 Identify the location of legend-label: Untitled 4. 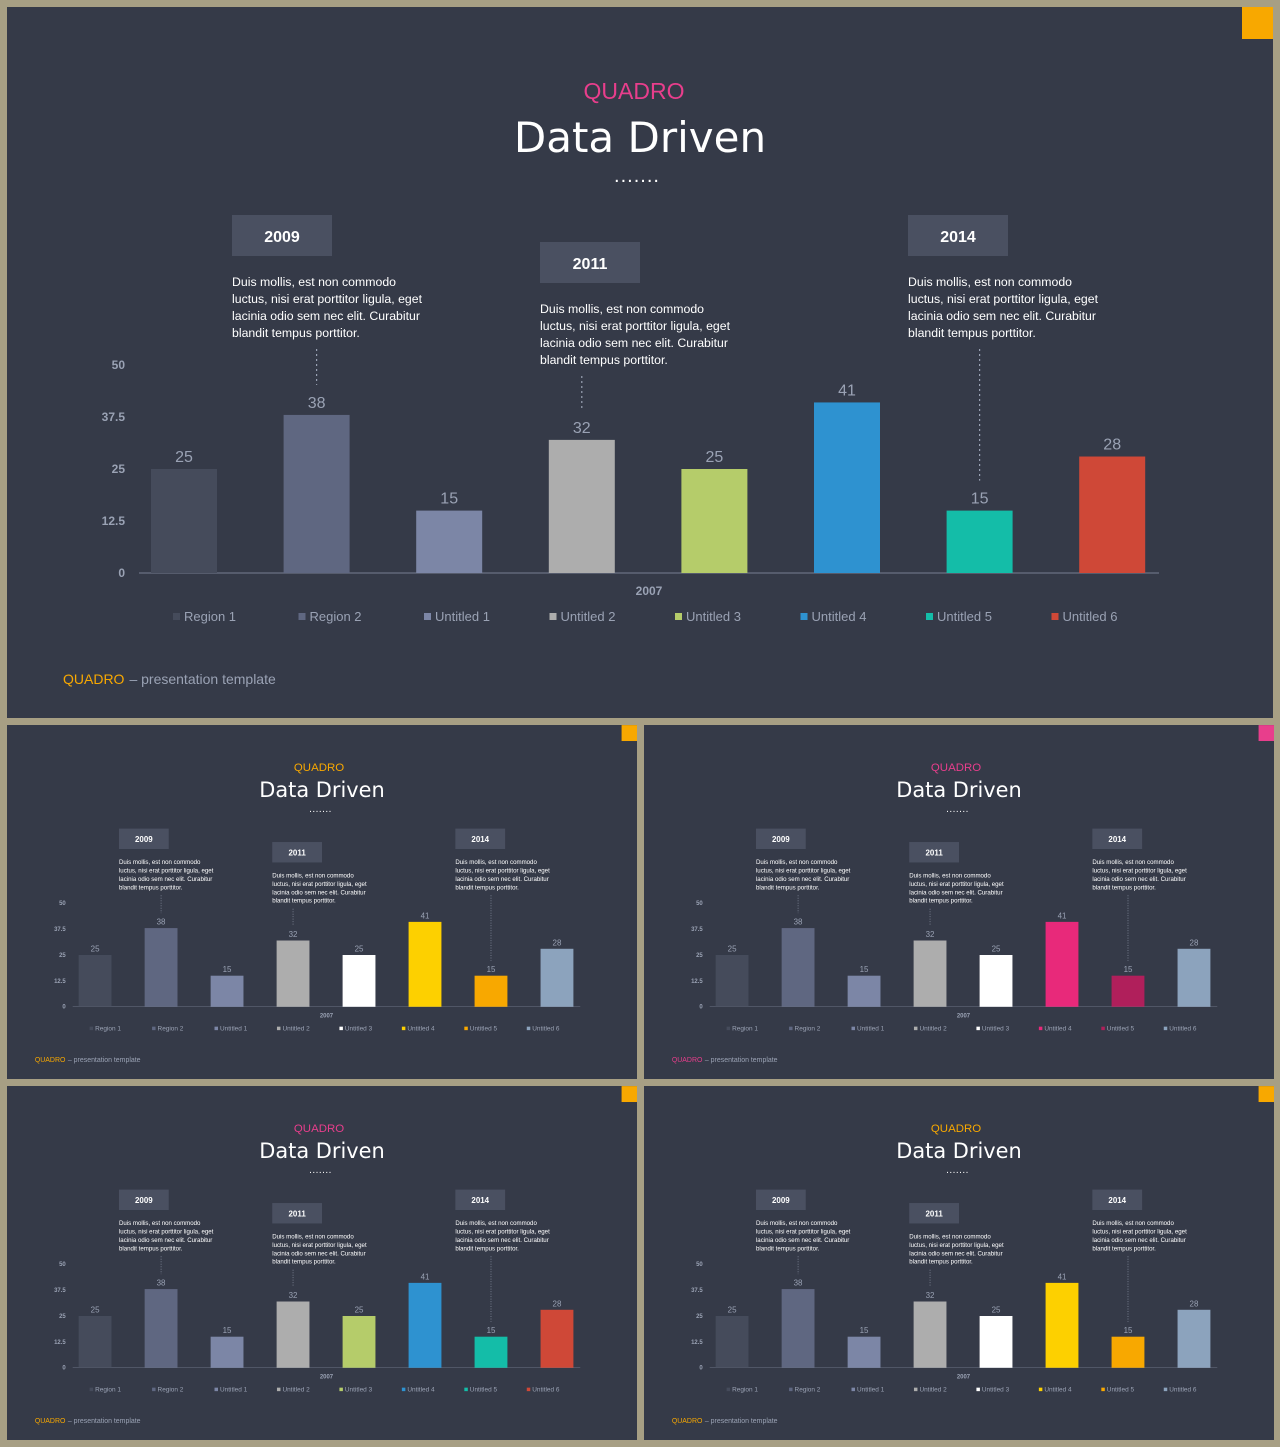
(1058, 1029).